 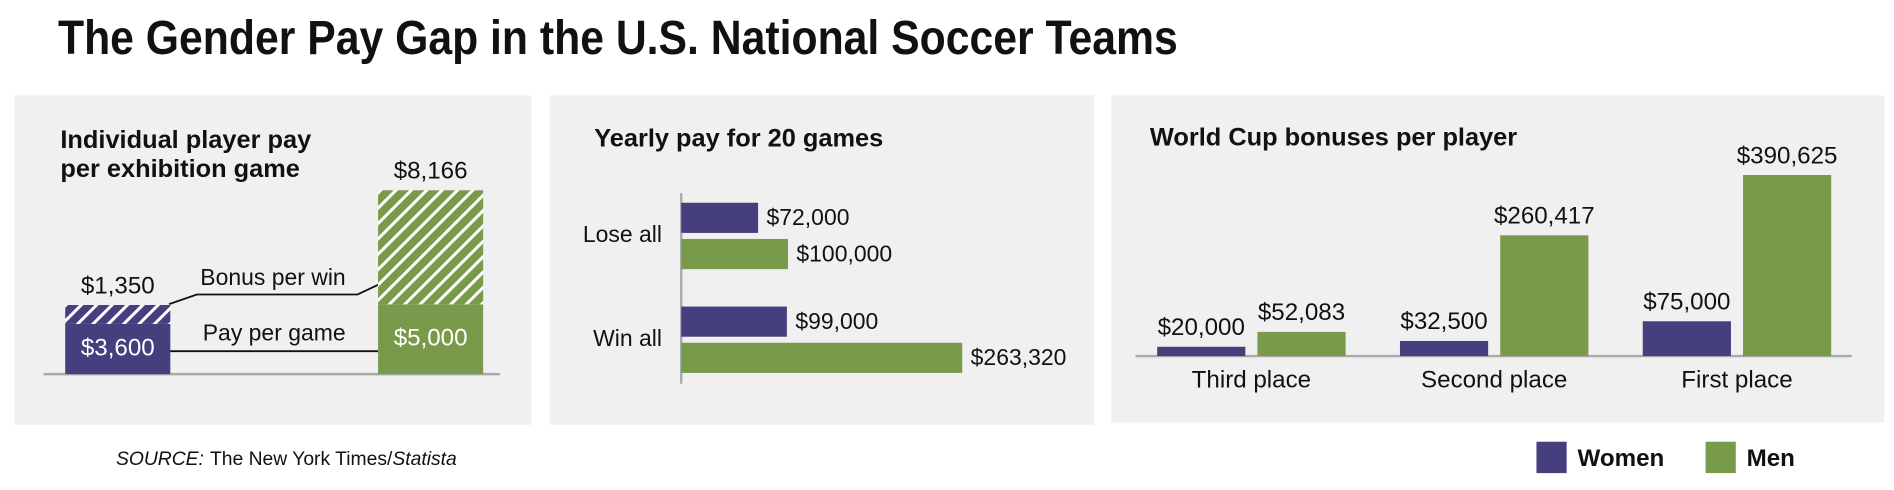 What do you see at coordinates (1544, 216) in the screenshot?
I see `value-label: $260,417` at bounding box center [1544, 216].